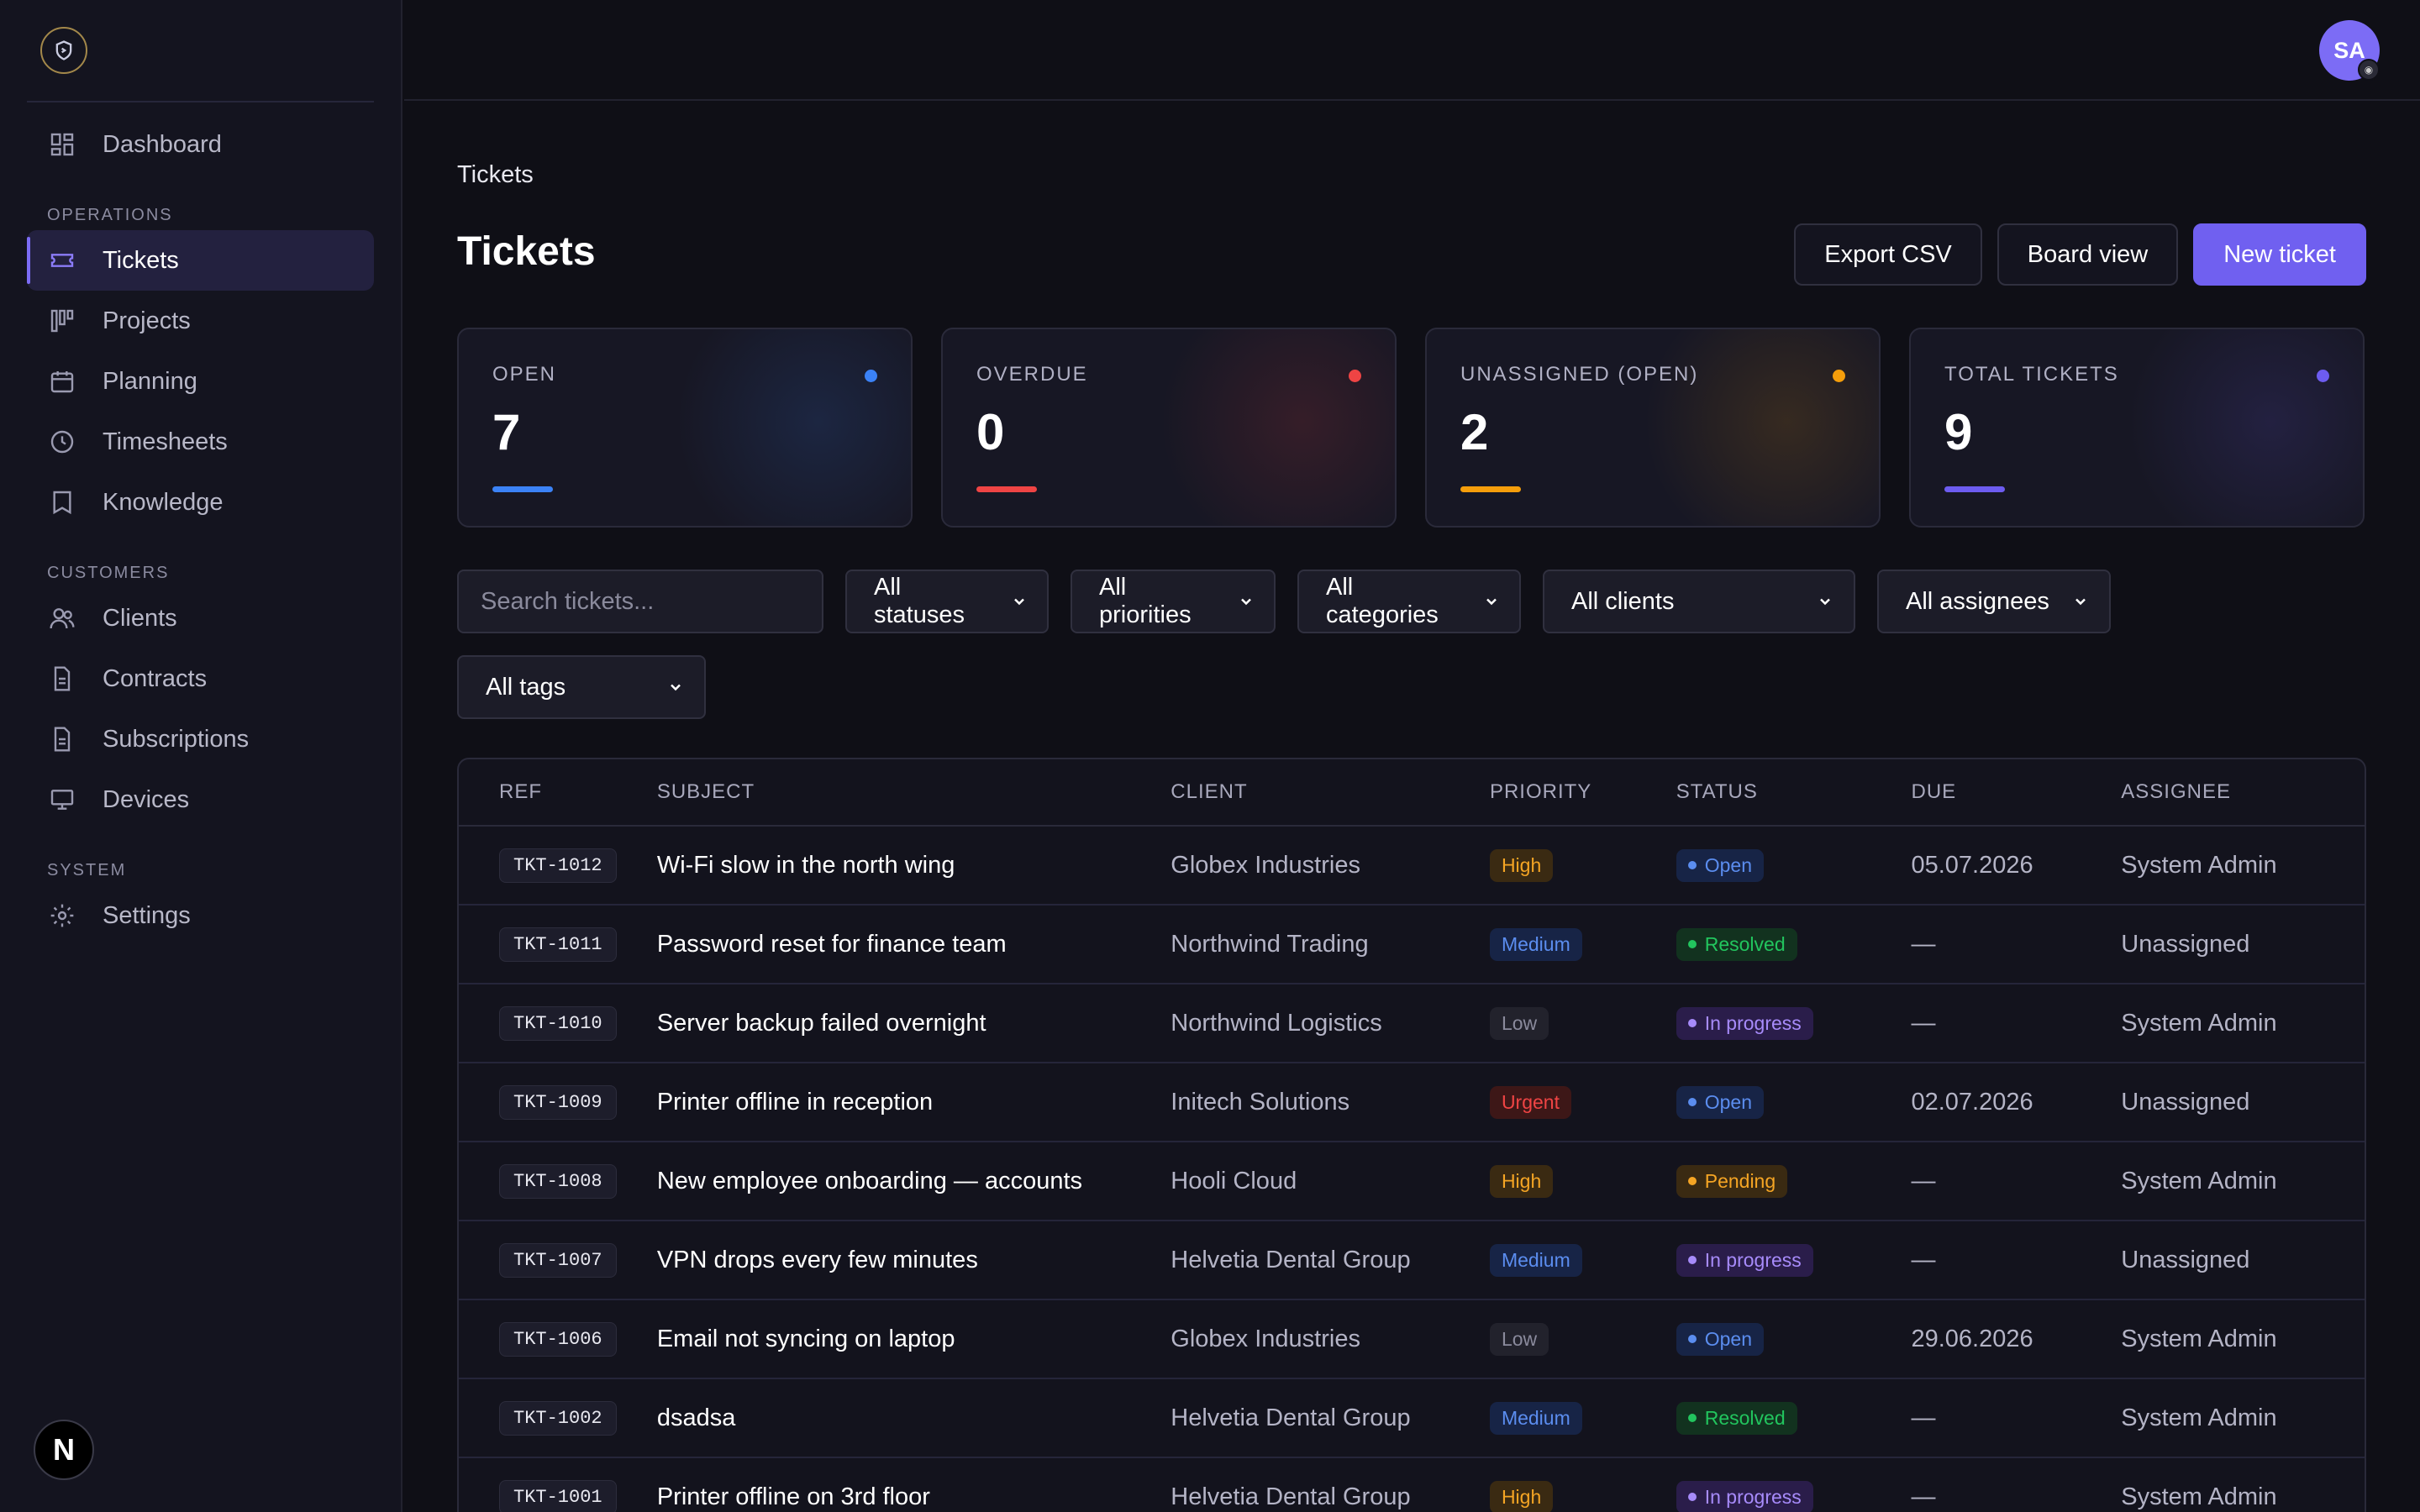  I want to click on ticket-subject: Wi-Fi slow in the north wing, so click(805, 865).